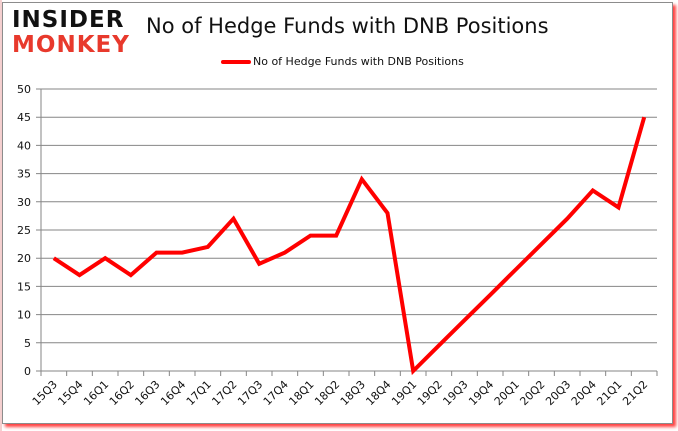  Describe the element at coordinates (27, 371) in the screenshot. I see `y-tick-label: 0` at that location.